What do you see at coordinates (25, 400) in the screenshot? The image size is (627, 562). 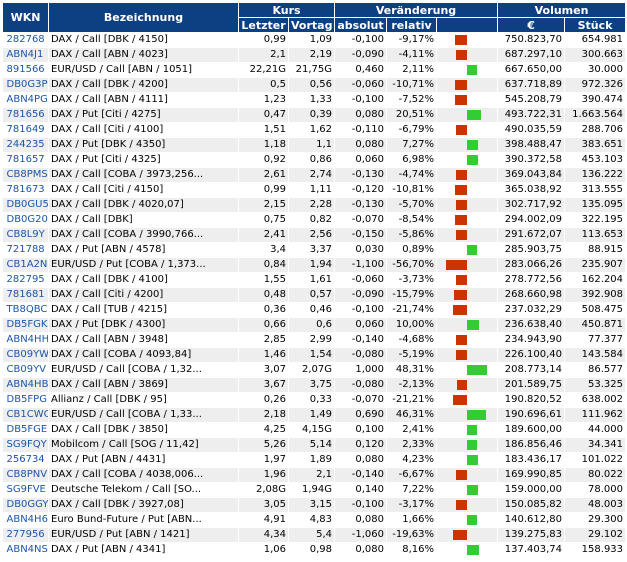 I see `wkn-link: DB5FPG` at bounding box center [25, 400].